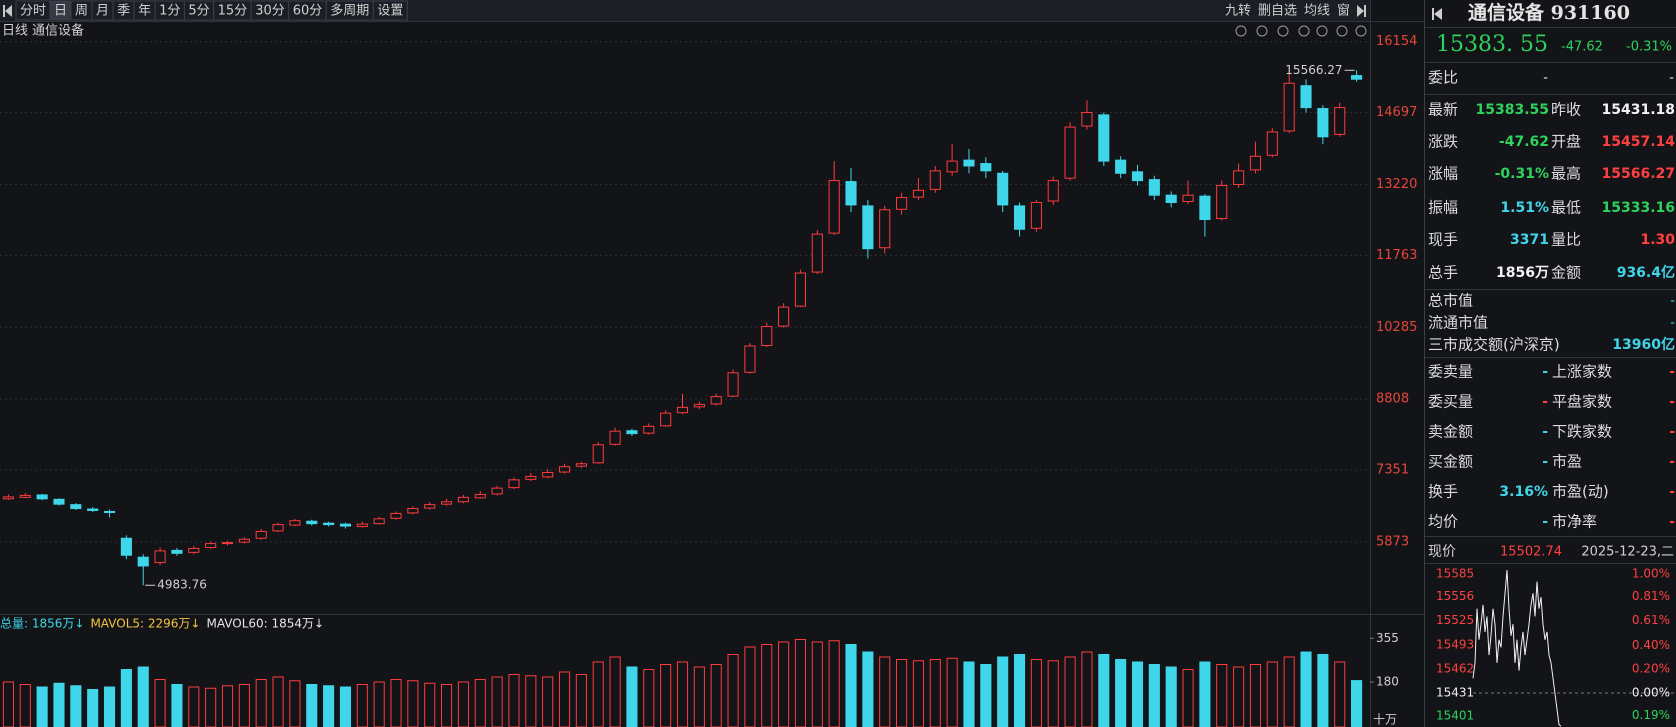 This screenshot has height=727, width=1676. I want to click on toolbar-button-label: 5分, so click(198, 11).